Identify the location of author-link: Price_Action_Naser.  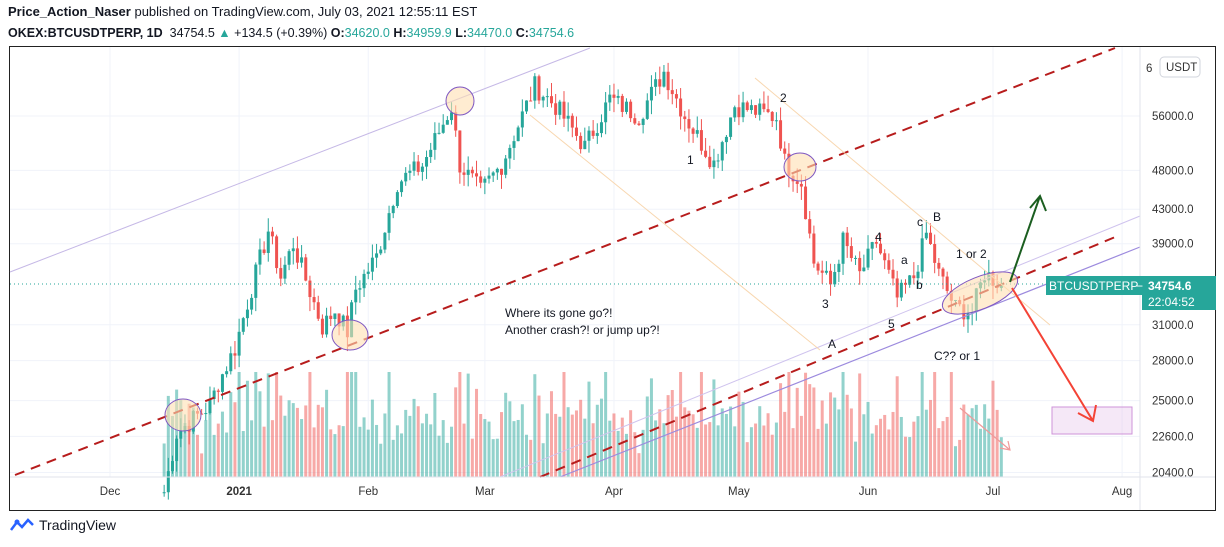
(69, 11).